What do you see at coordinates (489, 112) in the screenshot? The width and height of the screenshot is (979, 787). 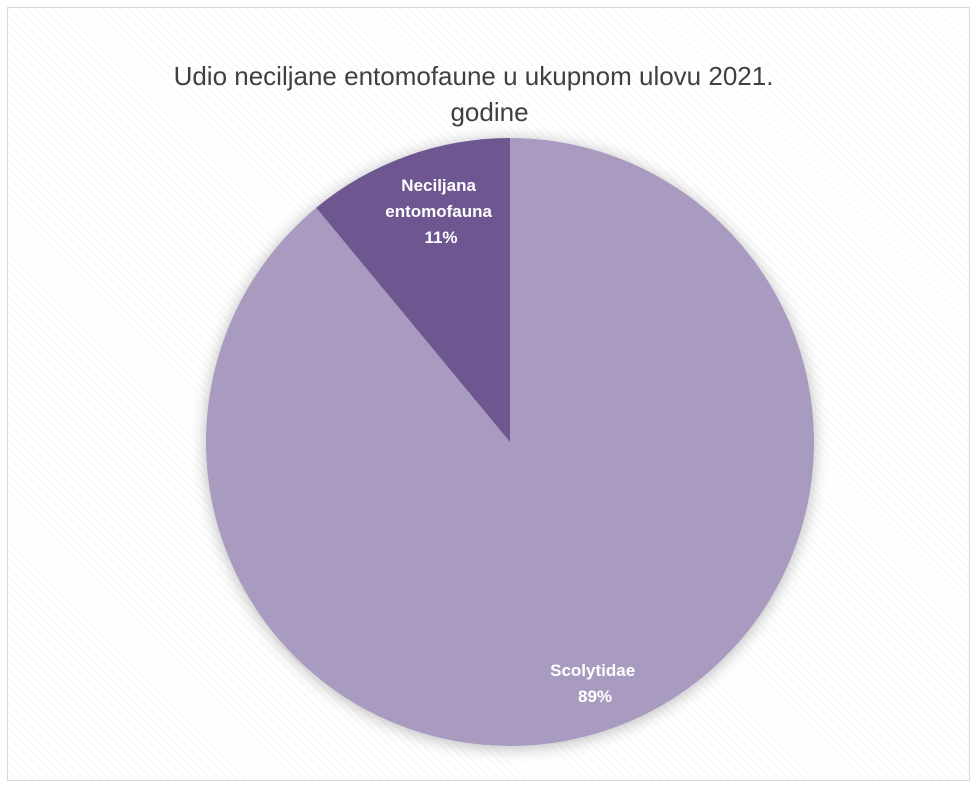 I see `chart-title-line-2: godine` at bounding box center [489, 112].